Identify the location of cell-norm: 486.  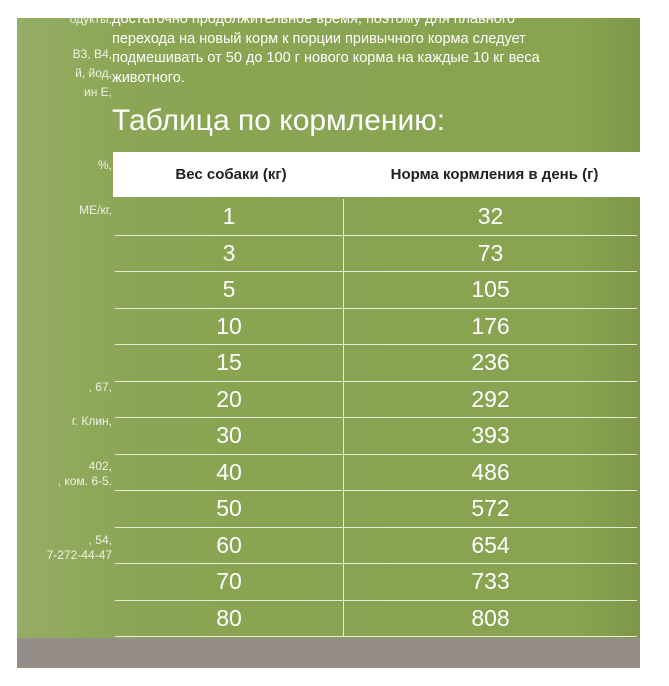
(490, 471).